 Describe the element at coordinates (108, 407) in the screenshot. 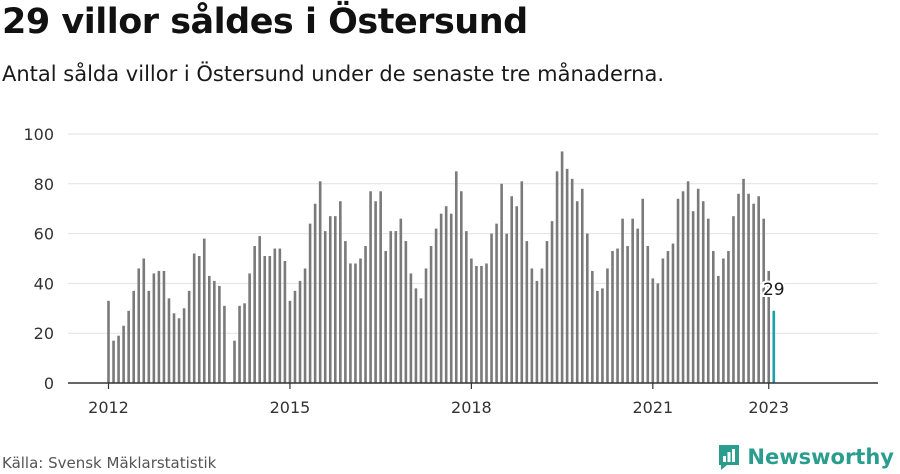

I see `x-tick-label: 2012` at that location.